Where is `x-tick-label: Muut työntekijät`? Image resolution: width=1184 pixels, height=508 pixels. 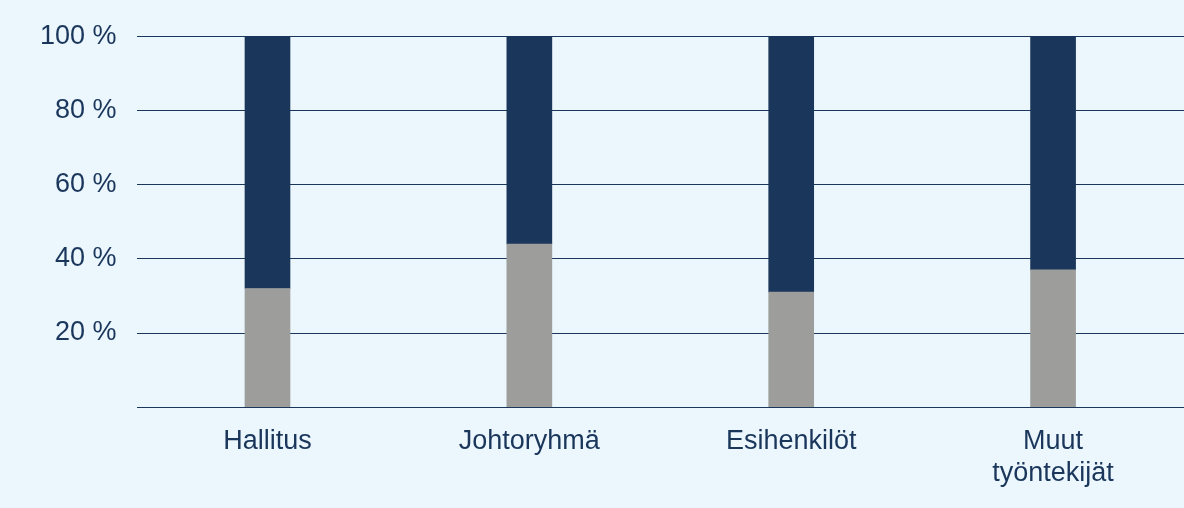 x-tick-label: Muut työntekijät is located at coordinates (1053, 456).